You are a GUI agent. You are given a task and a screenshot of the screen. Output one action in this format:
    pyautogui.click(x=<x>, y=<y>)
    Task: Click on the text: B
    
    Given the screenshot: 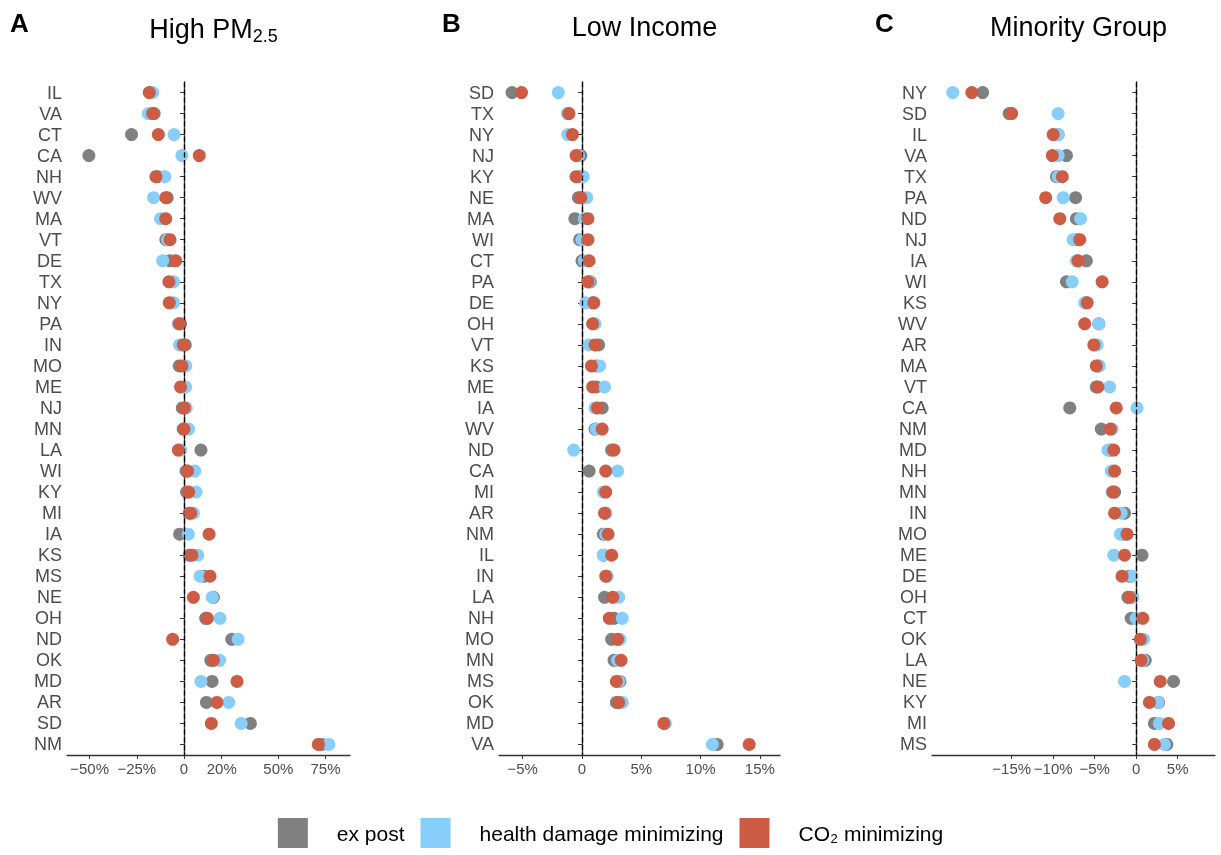 What is the action you would take?
    pyautogui.click(x=451, y=23)
    